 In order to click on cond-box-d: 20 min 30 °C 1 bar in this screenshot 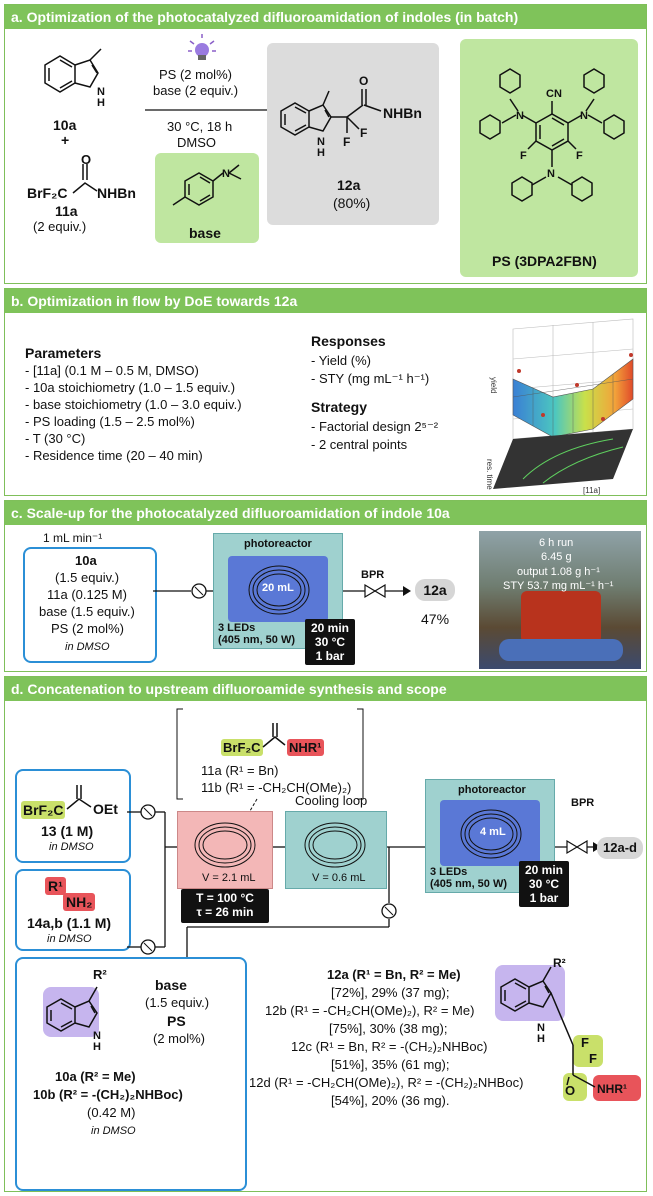, I will do `click(544, 884)`.